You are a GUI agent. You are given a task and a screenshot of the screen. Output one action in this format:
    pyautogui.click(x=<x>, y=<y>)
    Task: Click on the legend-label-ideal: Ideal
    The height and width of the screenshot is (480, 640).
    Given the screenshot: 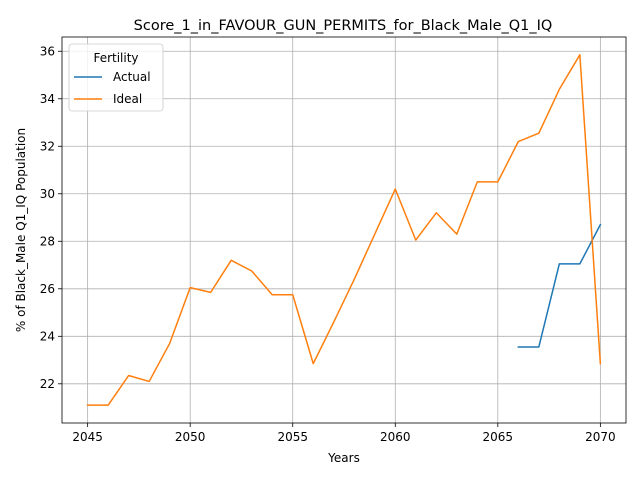 What is the action you would take?
    pyautogui.click(x=127, y=99)
    